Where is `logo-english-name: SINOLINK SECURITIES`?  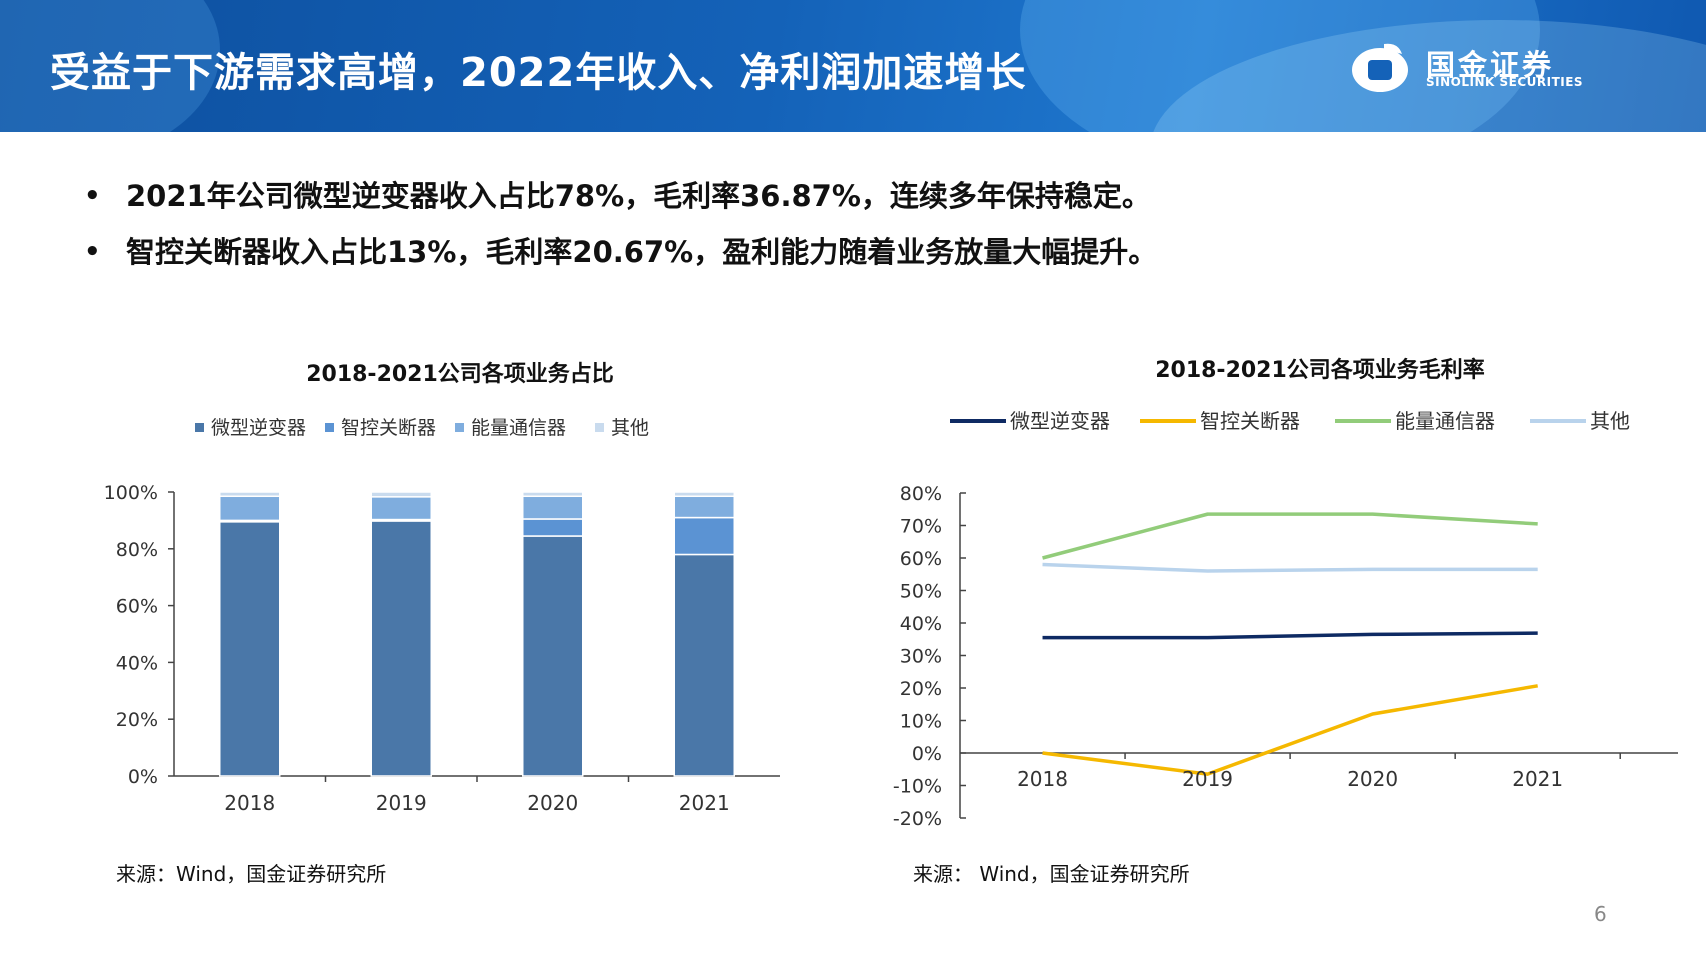
logo-english-name: SINOLINK SECURITIES is located at coordinates (1505, 82).